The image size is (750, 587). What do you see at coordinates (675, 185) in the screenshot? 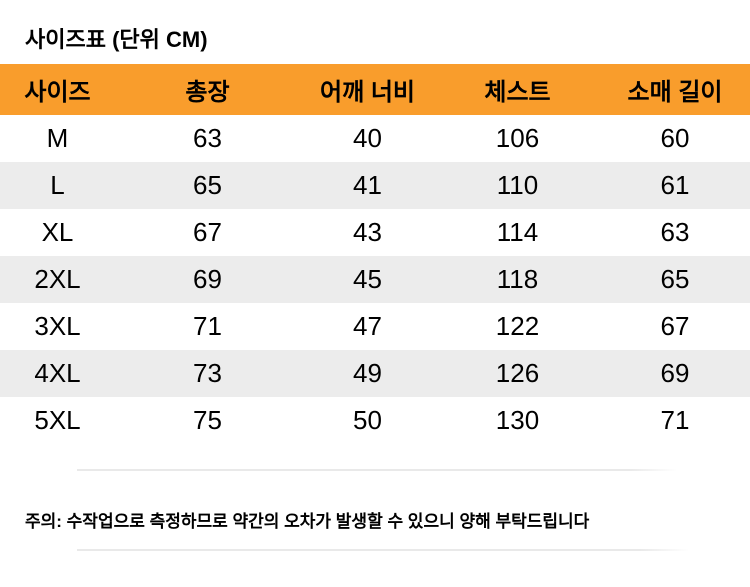
I see `value-cell: 61` at bounding box center [675, 185].